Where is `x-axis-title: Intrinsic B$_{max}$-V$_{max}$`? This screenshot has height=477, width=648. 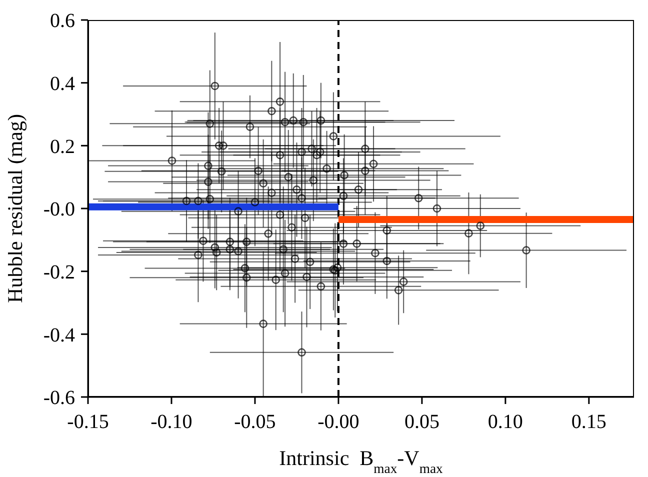 x-axis-title: Intrinsic B$_{max}$-V$_{max}$ is located at coordinates (361, 461).